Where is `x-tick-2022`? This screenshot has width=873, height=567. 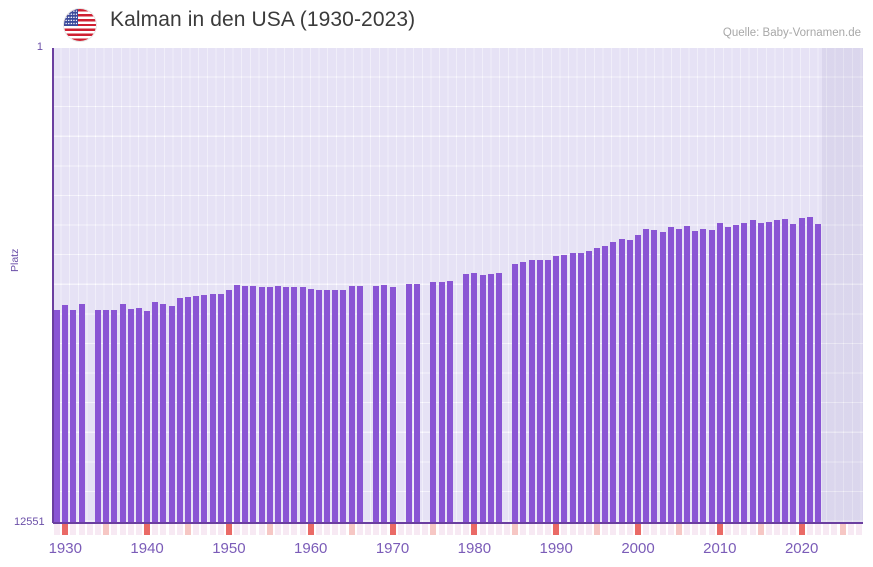 x-tick-2022 is located at coordinates (818, 529).